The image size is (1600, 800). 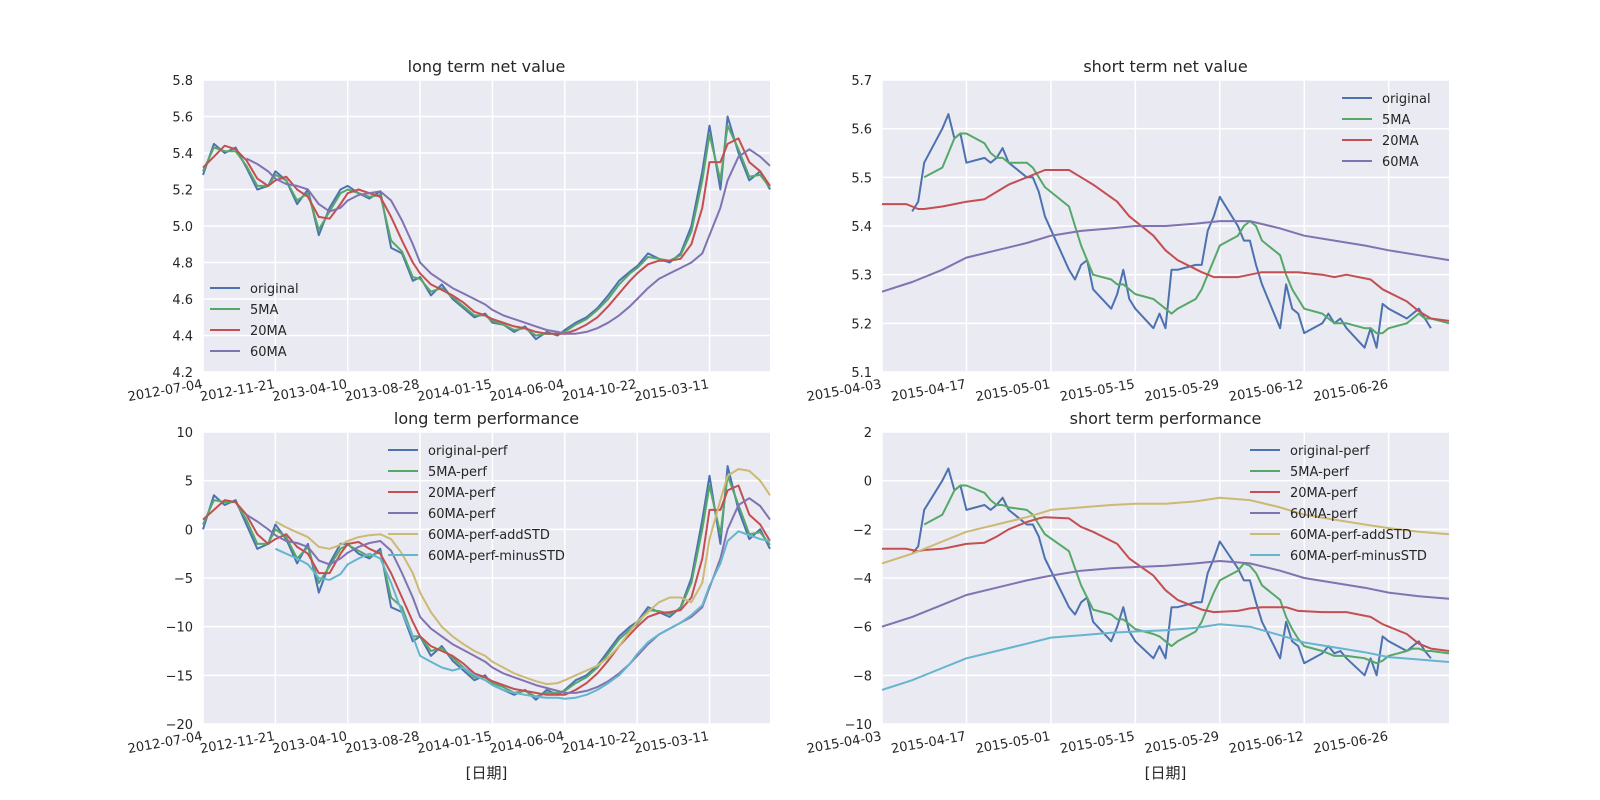 What do you see at coordinates (184, 433) in the screenshot?
I see `y-tick-label: 10` at bounding box center [184, 433].